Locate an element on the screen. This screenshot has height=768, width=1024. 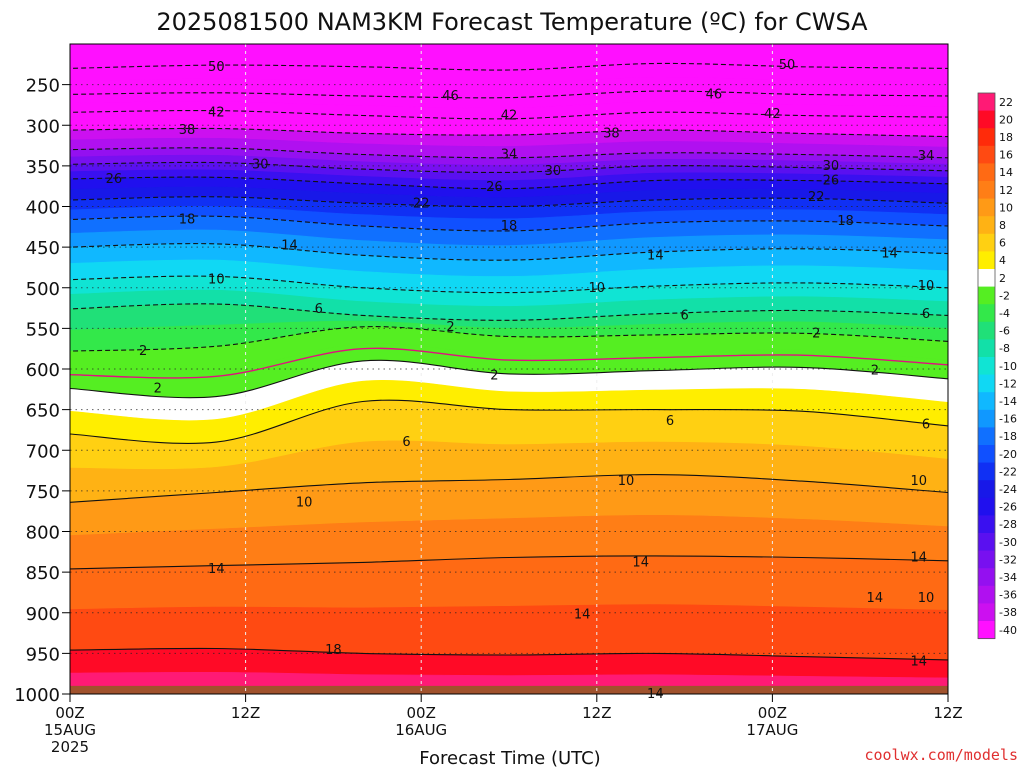
colorbar-label: 6 is located at coordinates (1002, 243).